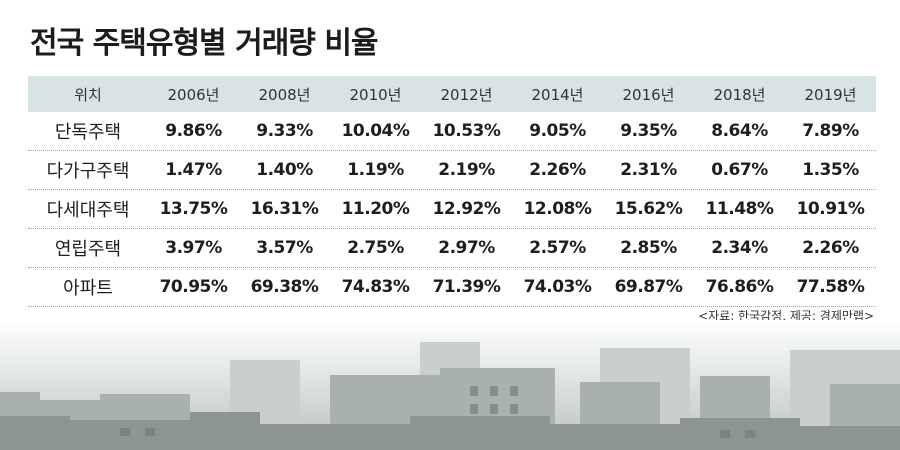 The height and width of the screenshot is (450, 900). What do you see at coordinates (375, 94) in the screenshot?
I see `column-header: 2010년` at bounding box center [375, 94].